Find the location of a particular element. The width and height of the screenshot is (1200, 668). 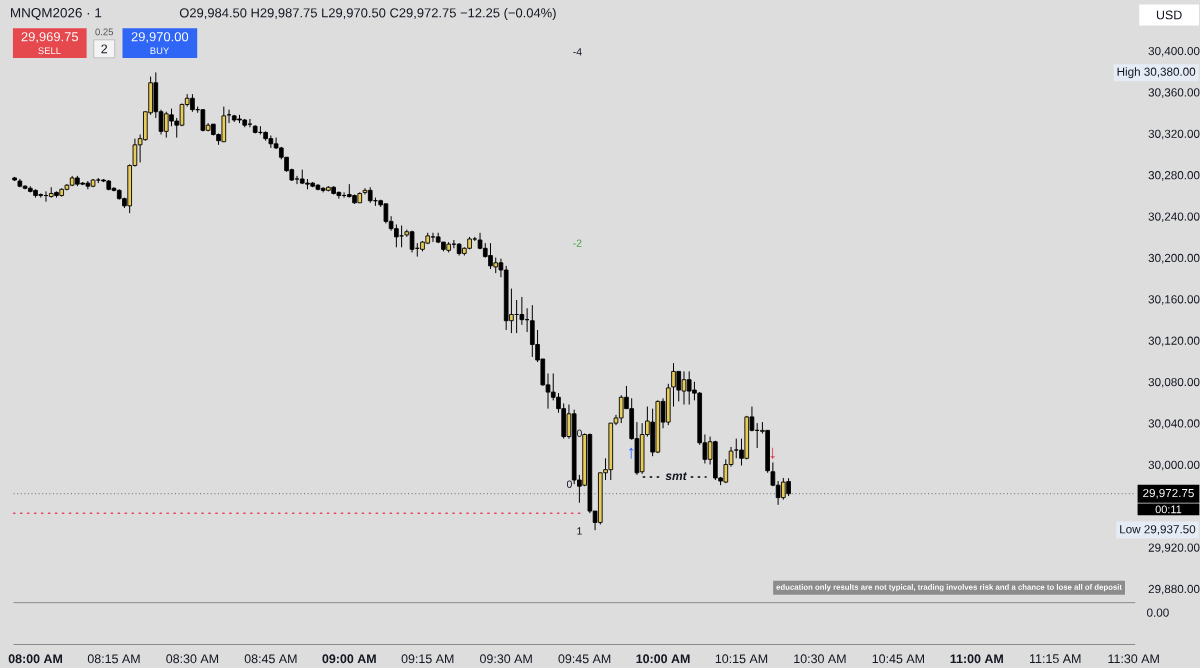

x-tick-label: 09:30 AM is located at coordinates (506, 658).